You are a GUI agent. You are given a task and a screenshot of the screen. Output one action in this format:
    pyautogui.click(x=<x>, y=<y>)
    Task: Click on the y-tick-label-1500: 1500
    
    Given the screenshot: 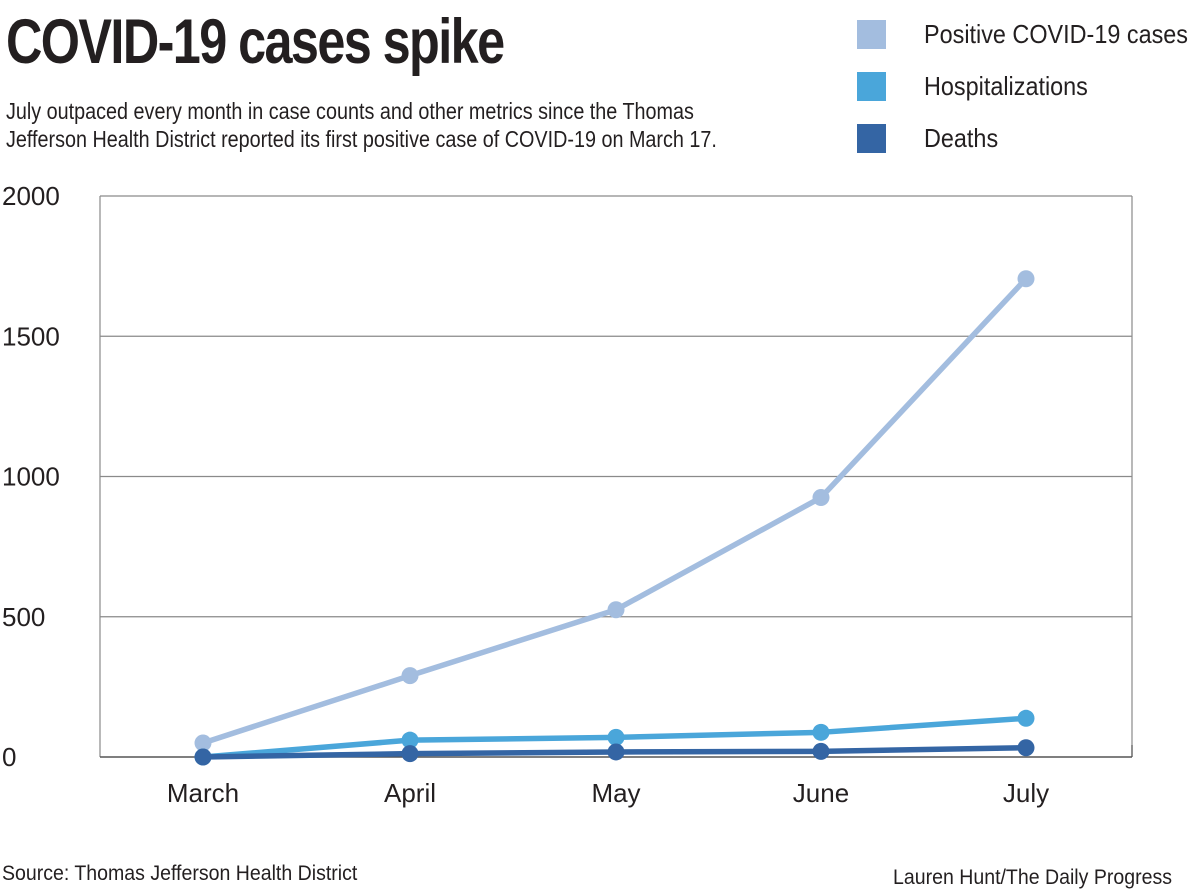 What is the action you would take?
    pyautogui.click(x=31, y=336)
    